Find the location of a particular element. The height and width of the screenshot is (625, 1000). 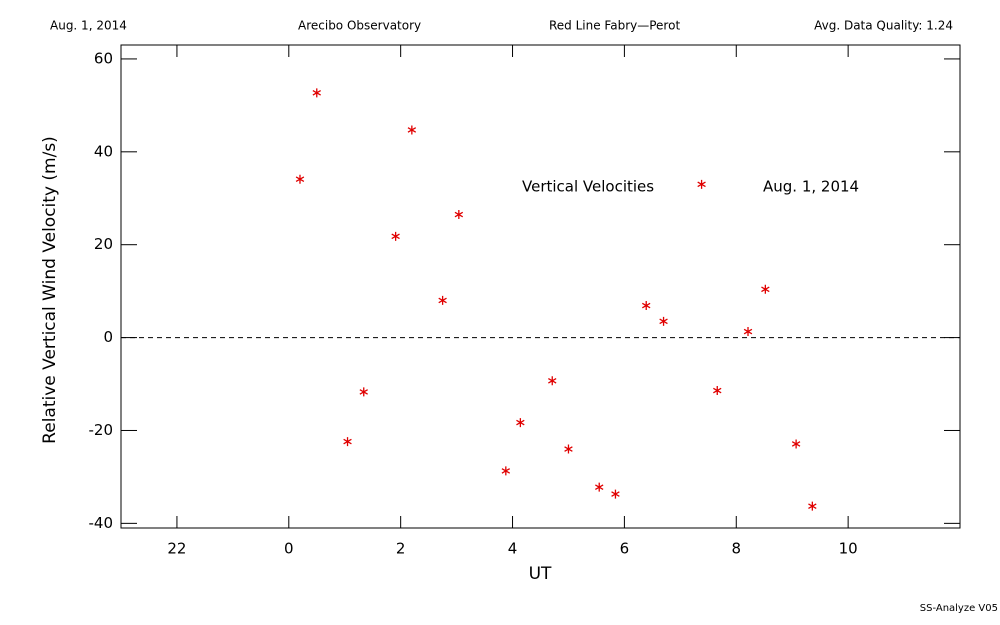

annotation: Aug. 1, 2014 is located at coordinates (811, 187).